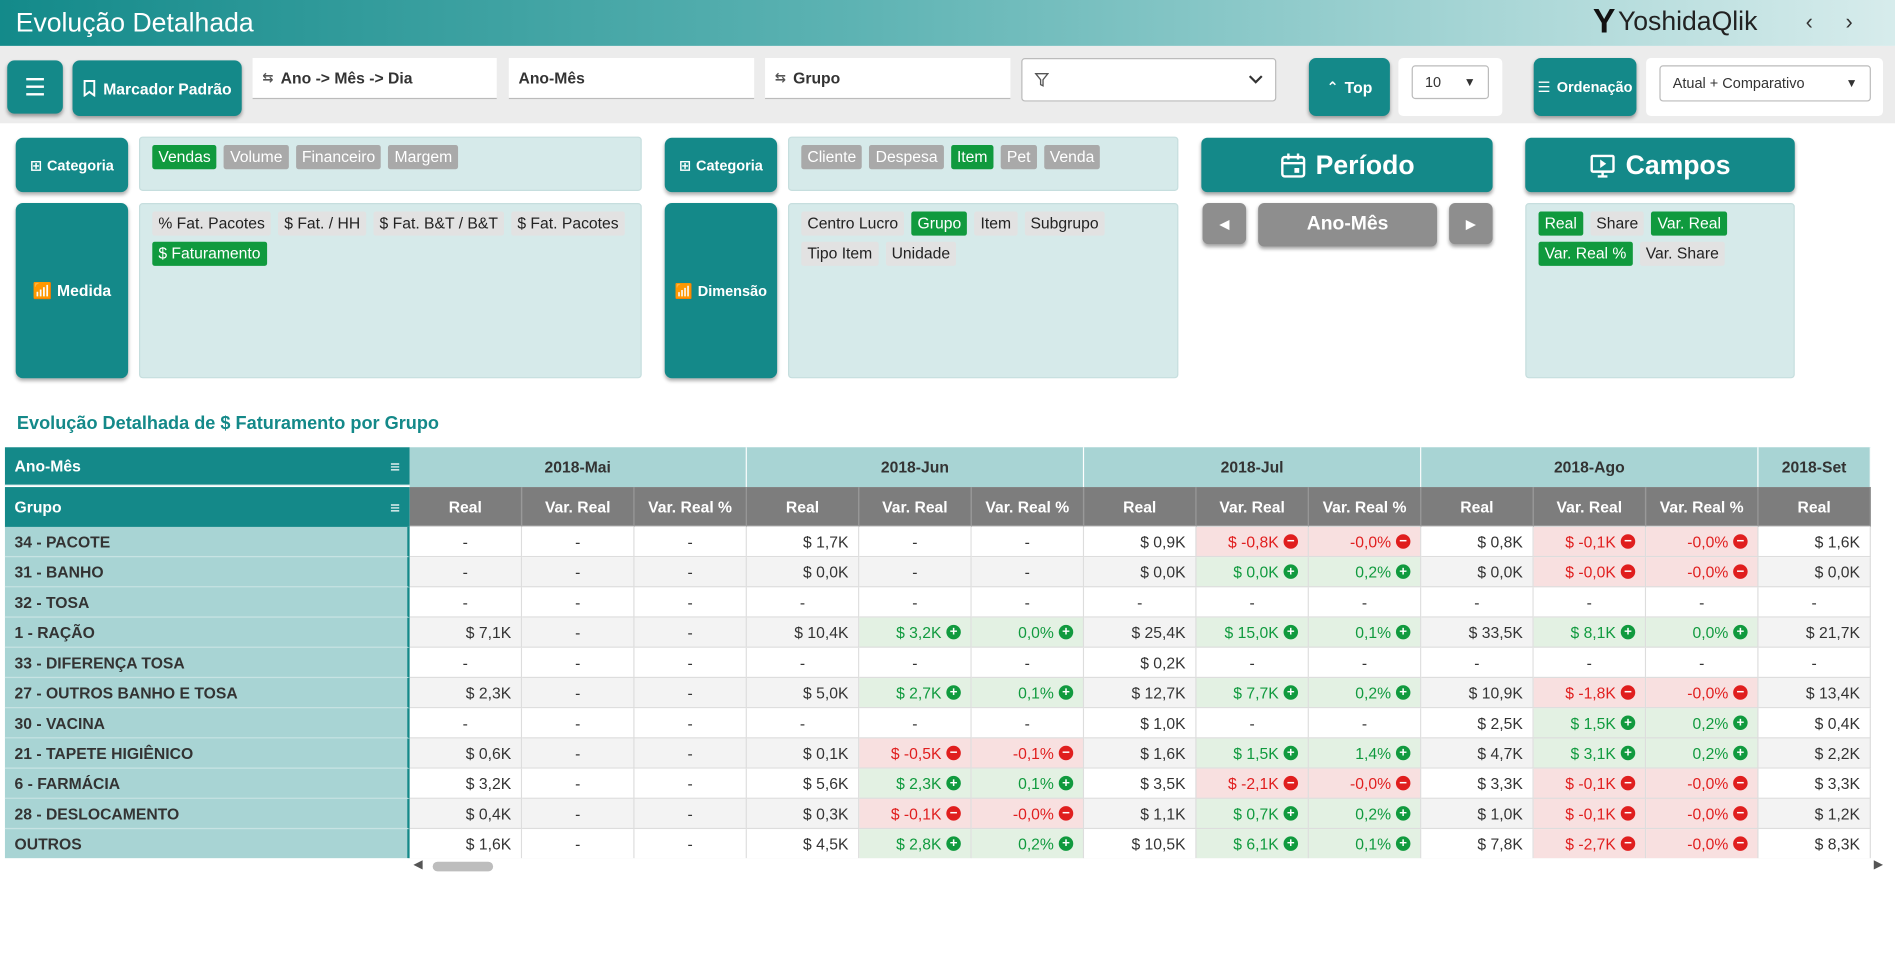 This screenshot has width=1895, height=957. I want to click on chip-fat-pacotes: % Fat. Pacotes, so click(211, 223).